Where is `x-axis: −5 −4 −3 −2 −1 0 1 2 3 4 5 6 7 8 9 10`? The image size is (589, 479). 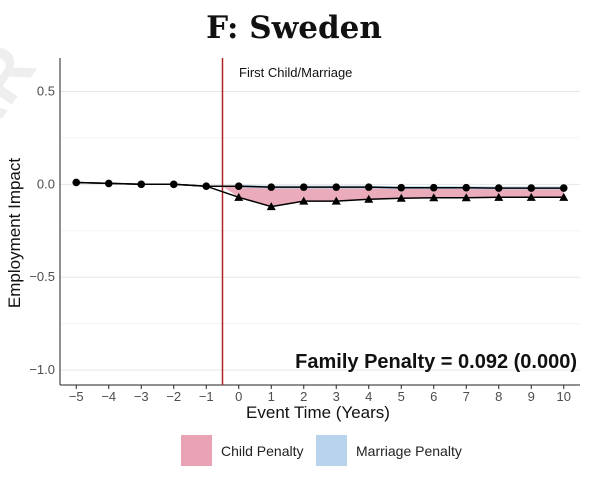
x-axis: −5 −4 −3 −2 −1 0 1 2 3 4 5 6 7 8 9 10 is located at coordinates (320, 394).